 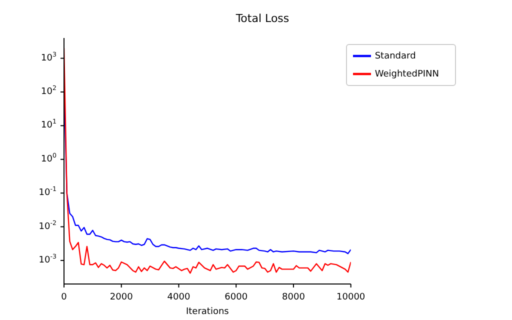 I want to click on y-tick-label: 10$^{-1}$, so click(x=47, y=192).